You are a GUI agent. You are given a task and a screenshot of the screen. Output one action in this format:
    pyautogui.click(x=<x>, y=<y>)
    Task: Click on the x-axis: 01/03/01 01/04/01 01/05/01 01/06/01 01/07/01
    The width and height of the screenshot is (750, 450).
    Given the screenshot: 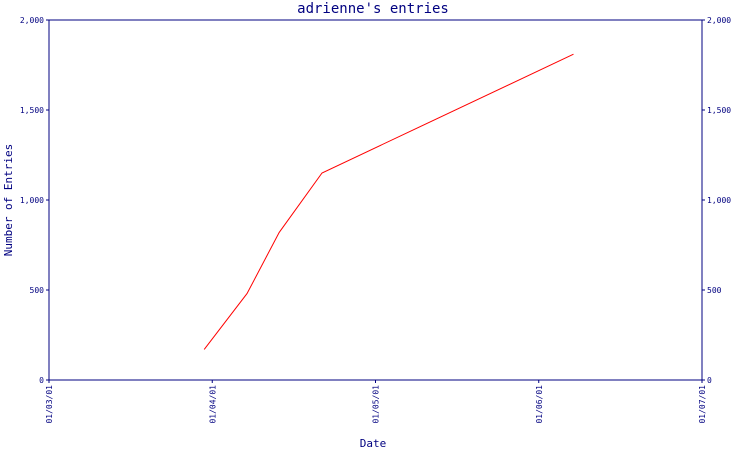 What is the action you would take?
    pyautogui.click(x=376, y=402)
    